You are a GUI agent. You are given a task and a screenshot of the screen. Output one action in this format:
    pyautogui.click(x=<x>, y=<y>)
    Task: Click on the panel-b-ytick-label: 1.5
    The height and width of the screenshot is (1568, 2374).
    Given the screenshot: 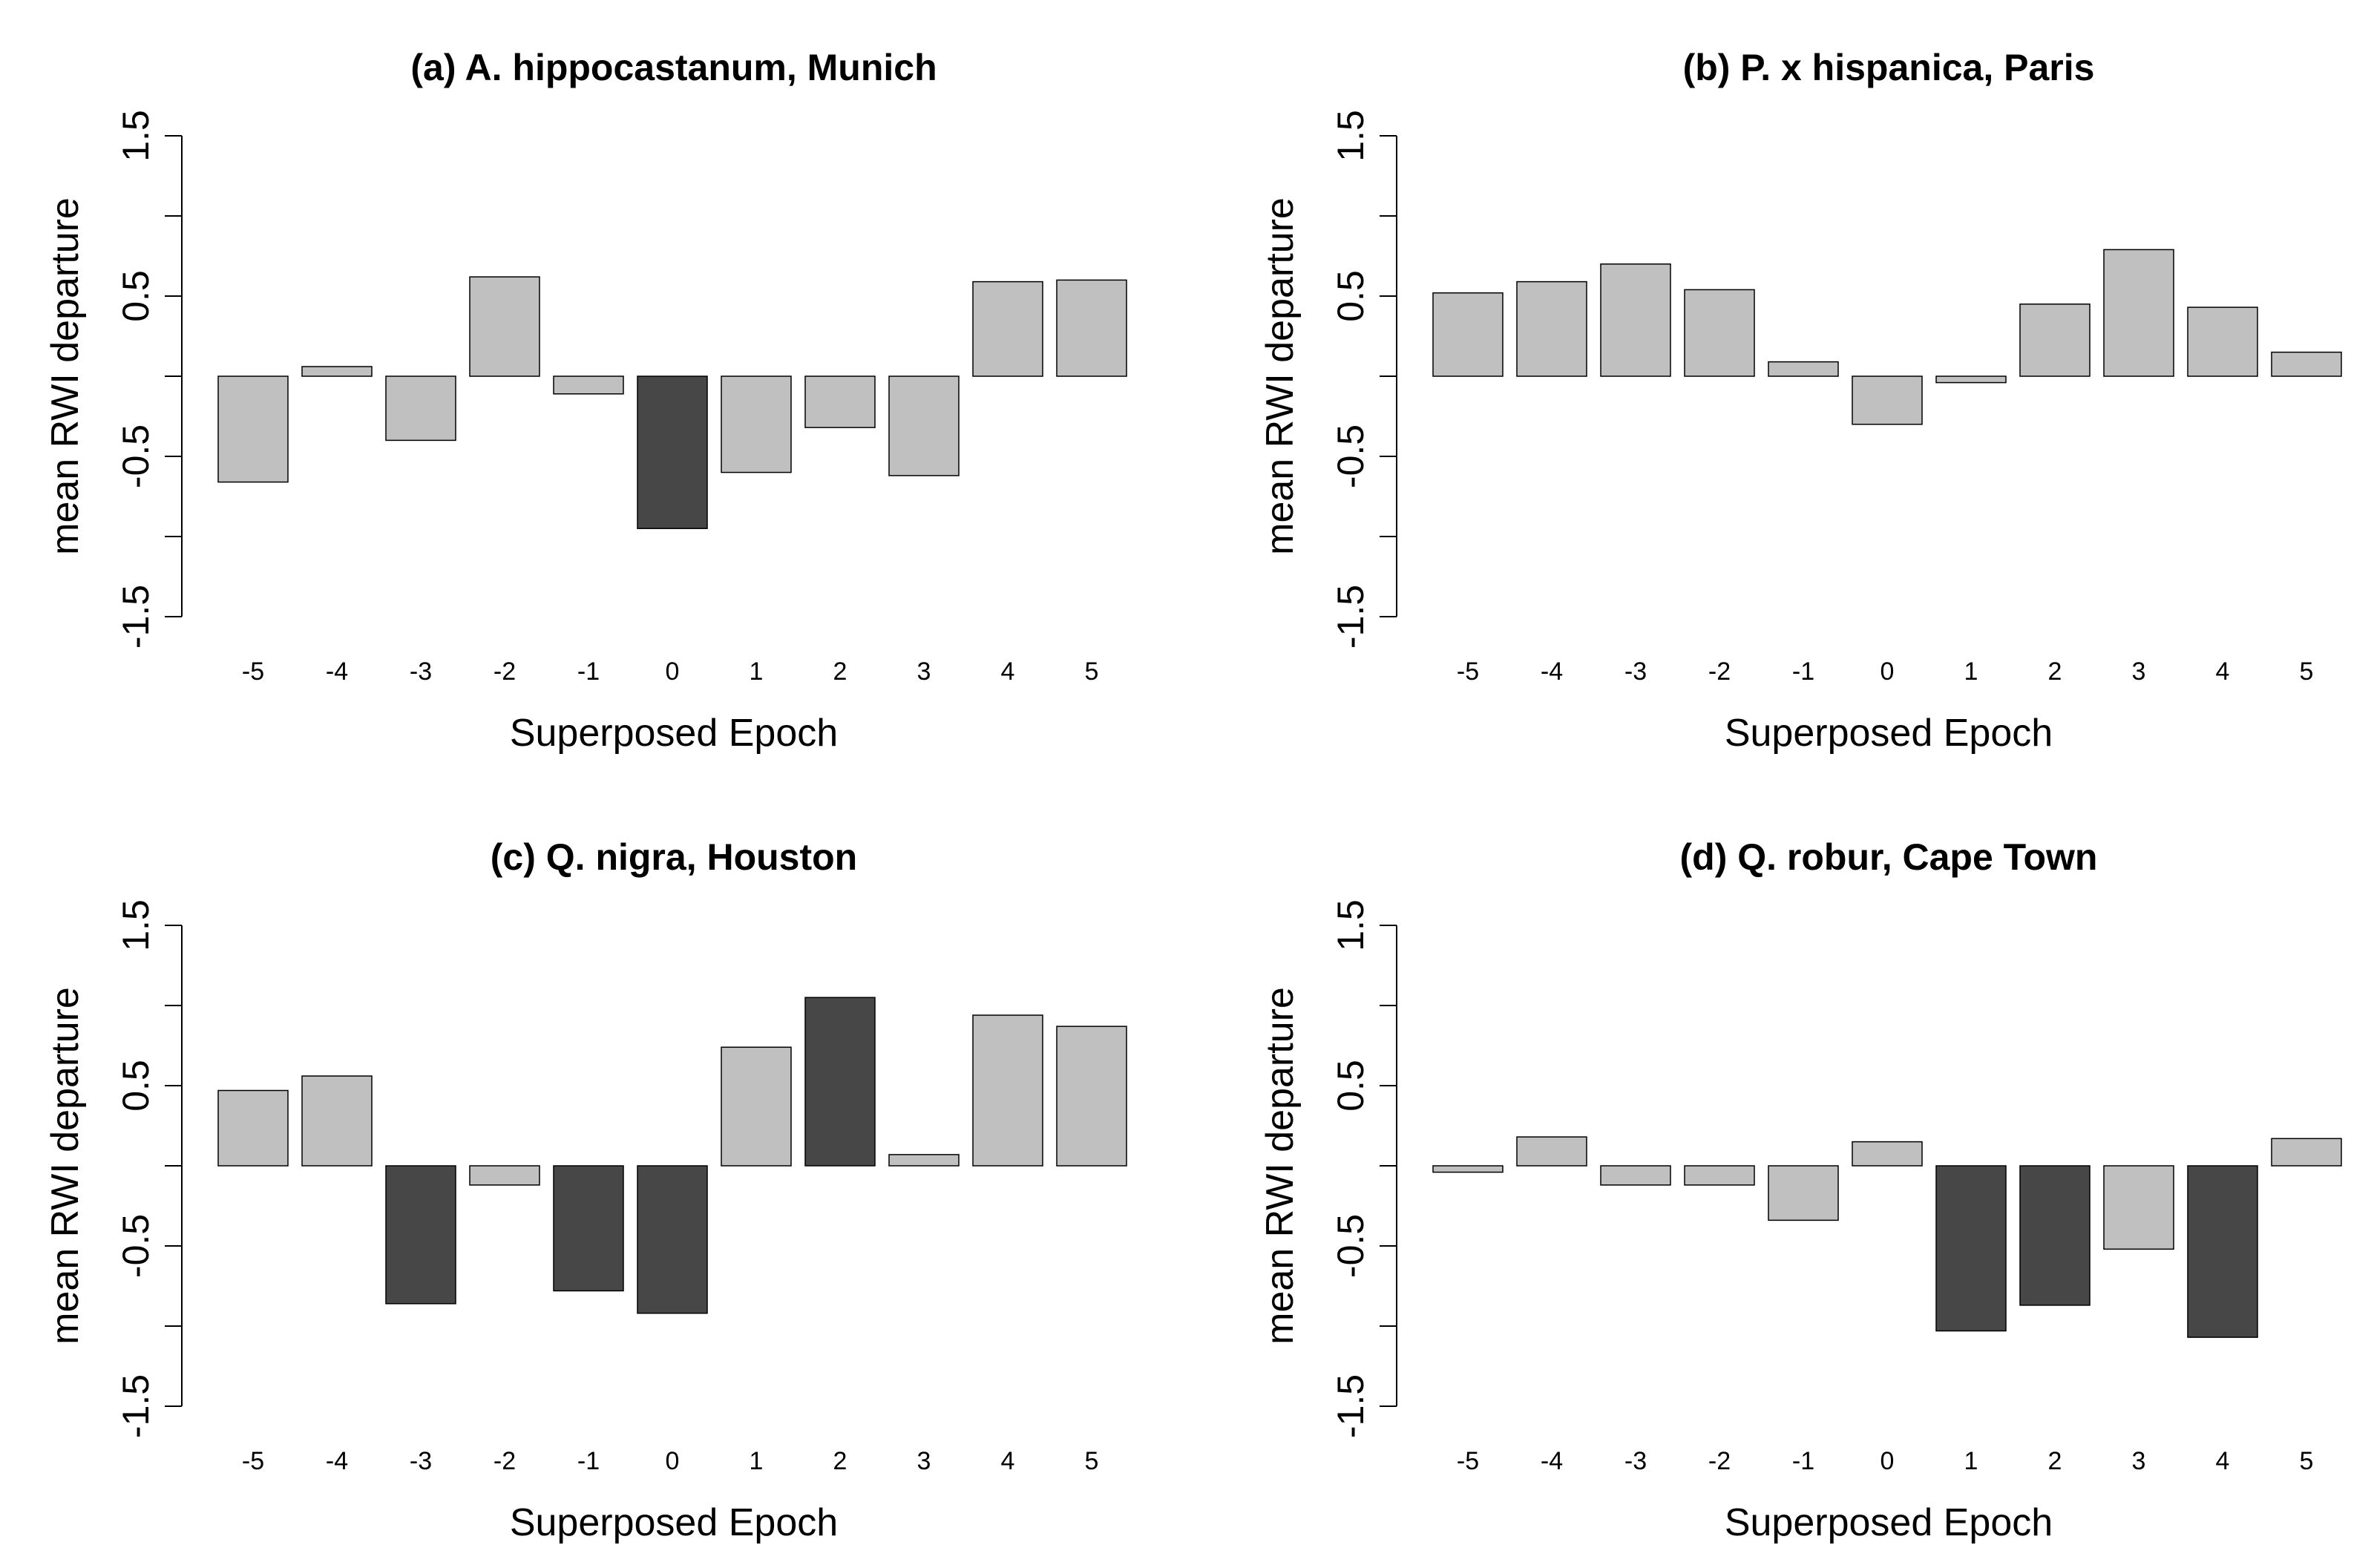 What is the action you would take?
    pyautogui.click(x=1350, y=136)
    